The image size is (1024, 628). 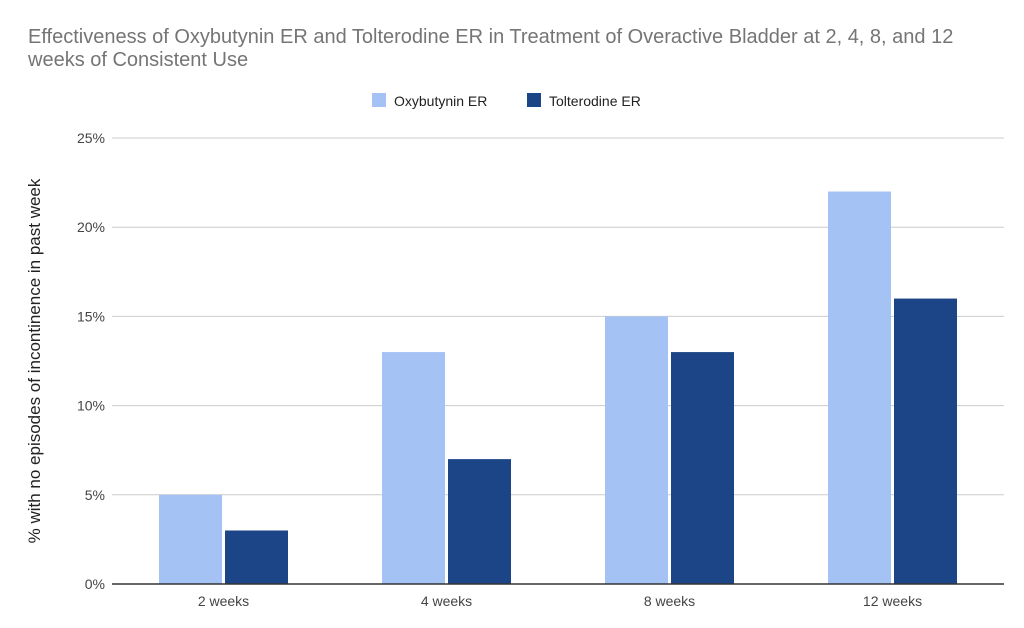 What do you see at coordinates (669, 601) in the screenshot?
I see `x-tick-label: 8 weeks` at bounding box center [669, 601].